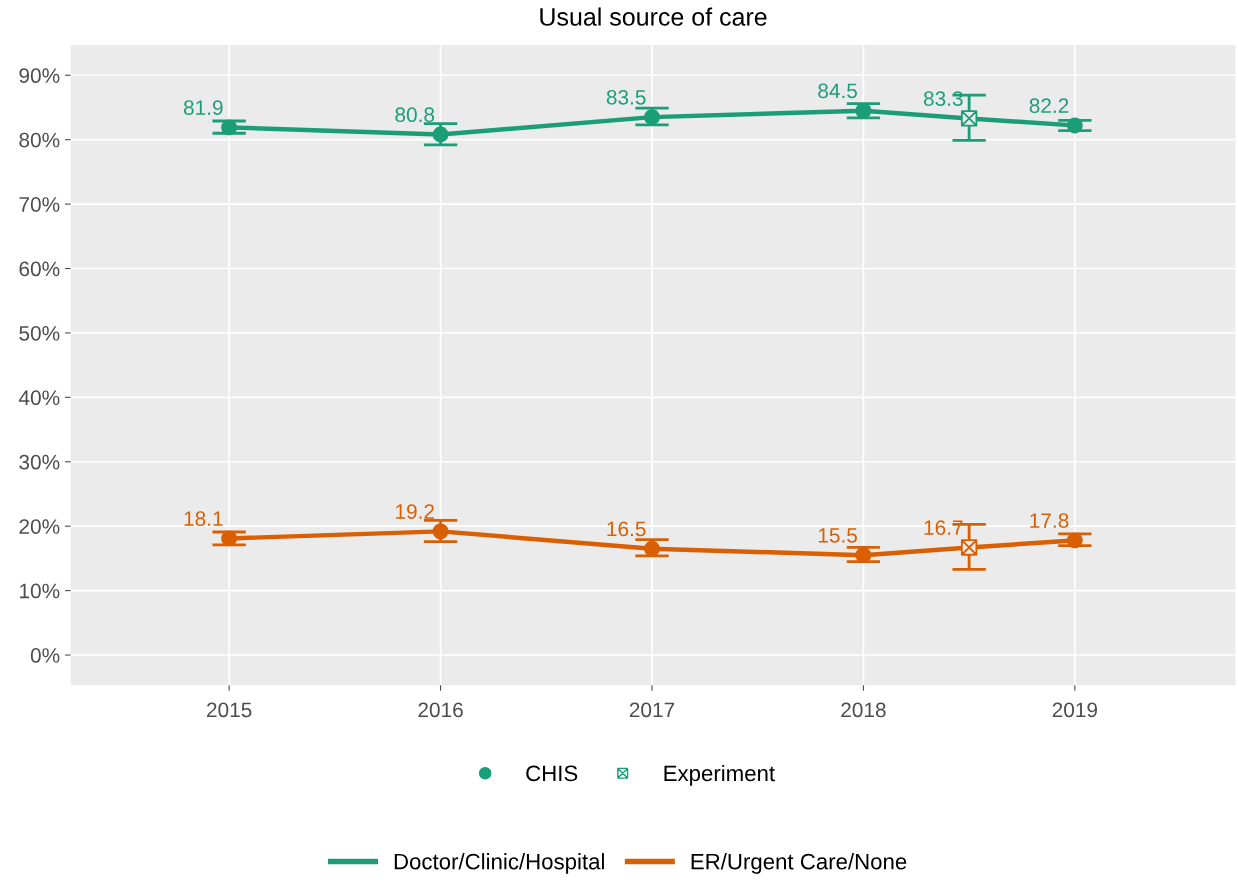 Image resolution: width=1238 pixels, height=882 pixels. Describe the element at coordinates (415, 115) in the screenshot. I see `data-label: 80.8` at that location.